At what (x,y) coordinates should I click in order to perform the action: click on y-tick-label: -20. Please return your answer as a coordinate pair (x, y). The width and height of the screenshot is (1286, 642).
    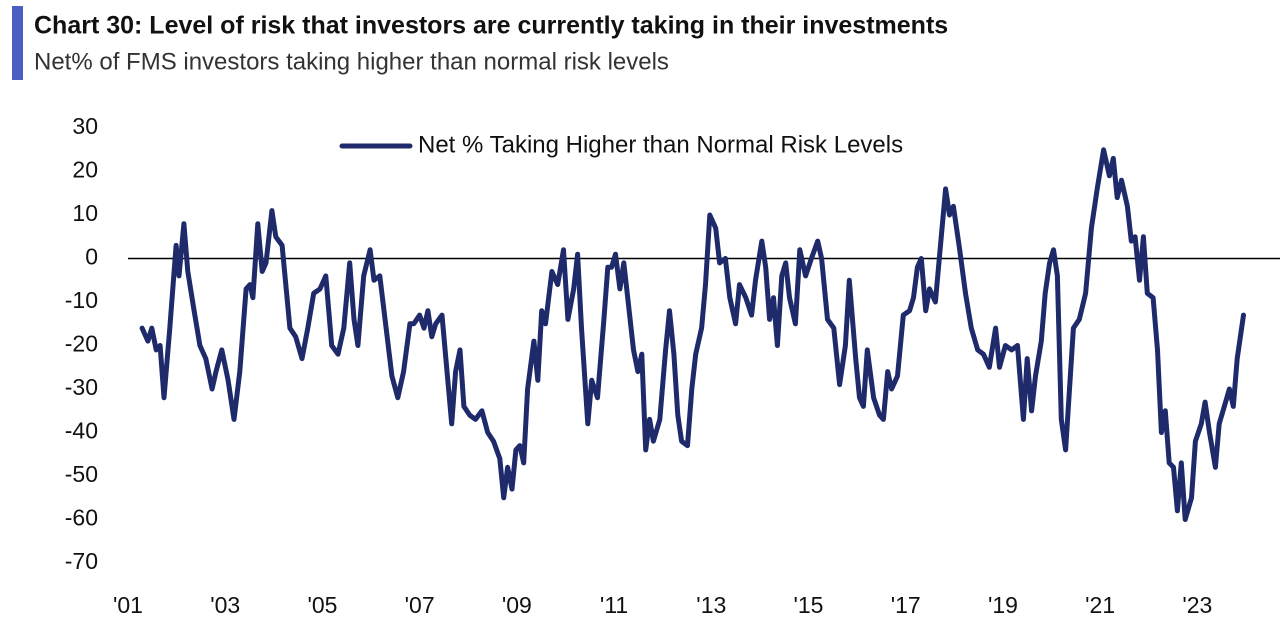
    Looking at the image, I should click on (81, 344).